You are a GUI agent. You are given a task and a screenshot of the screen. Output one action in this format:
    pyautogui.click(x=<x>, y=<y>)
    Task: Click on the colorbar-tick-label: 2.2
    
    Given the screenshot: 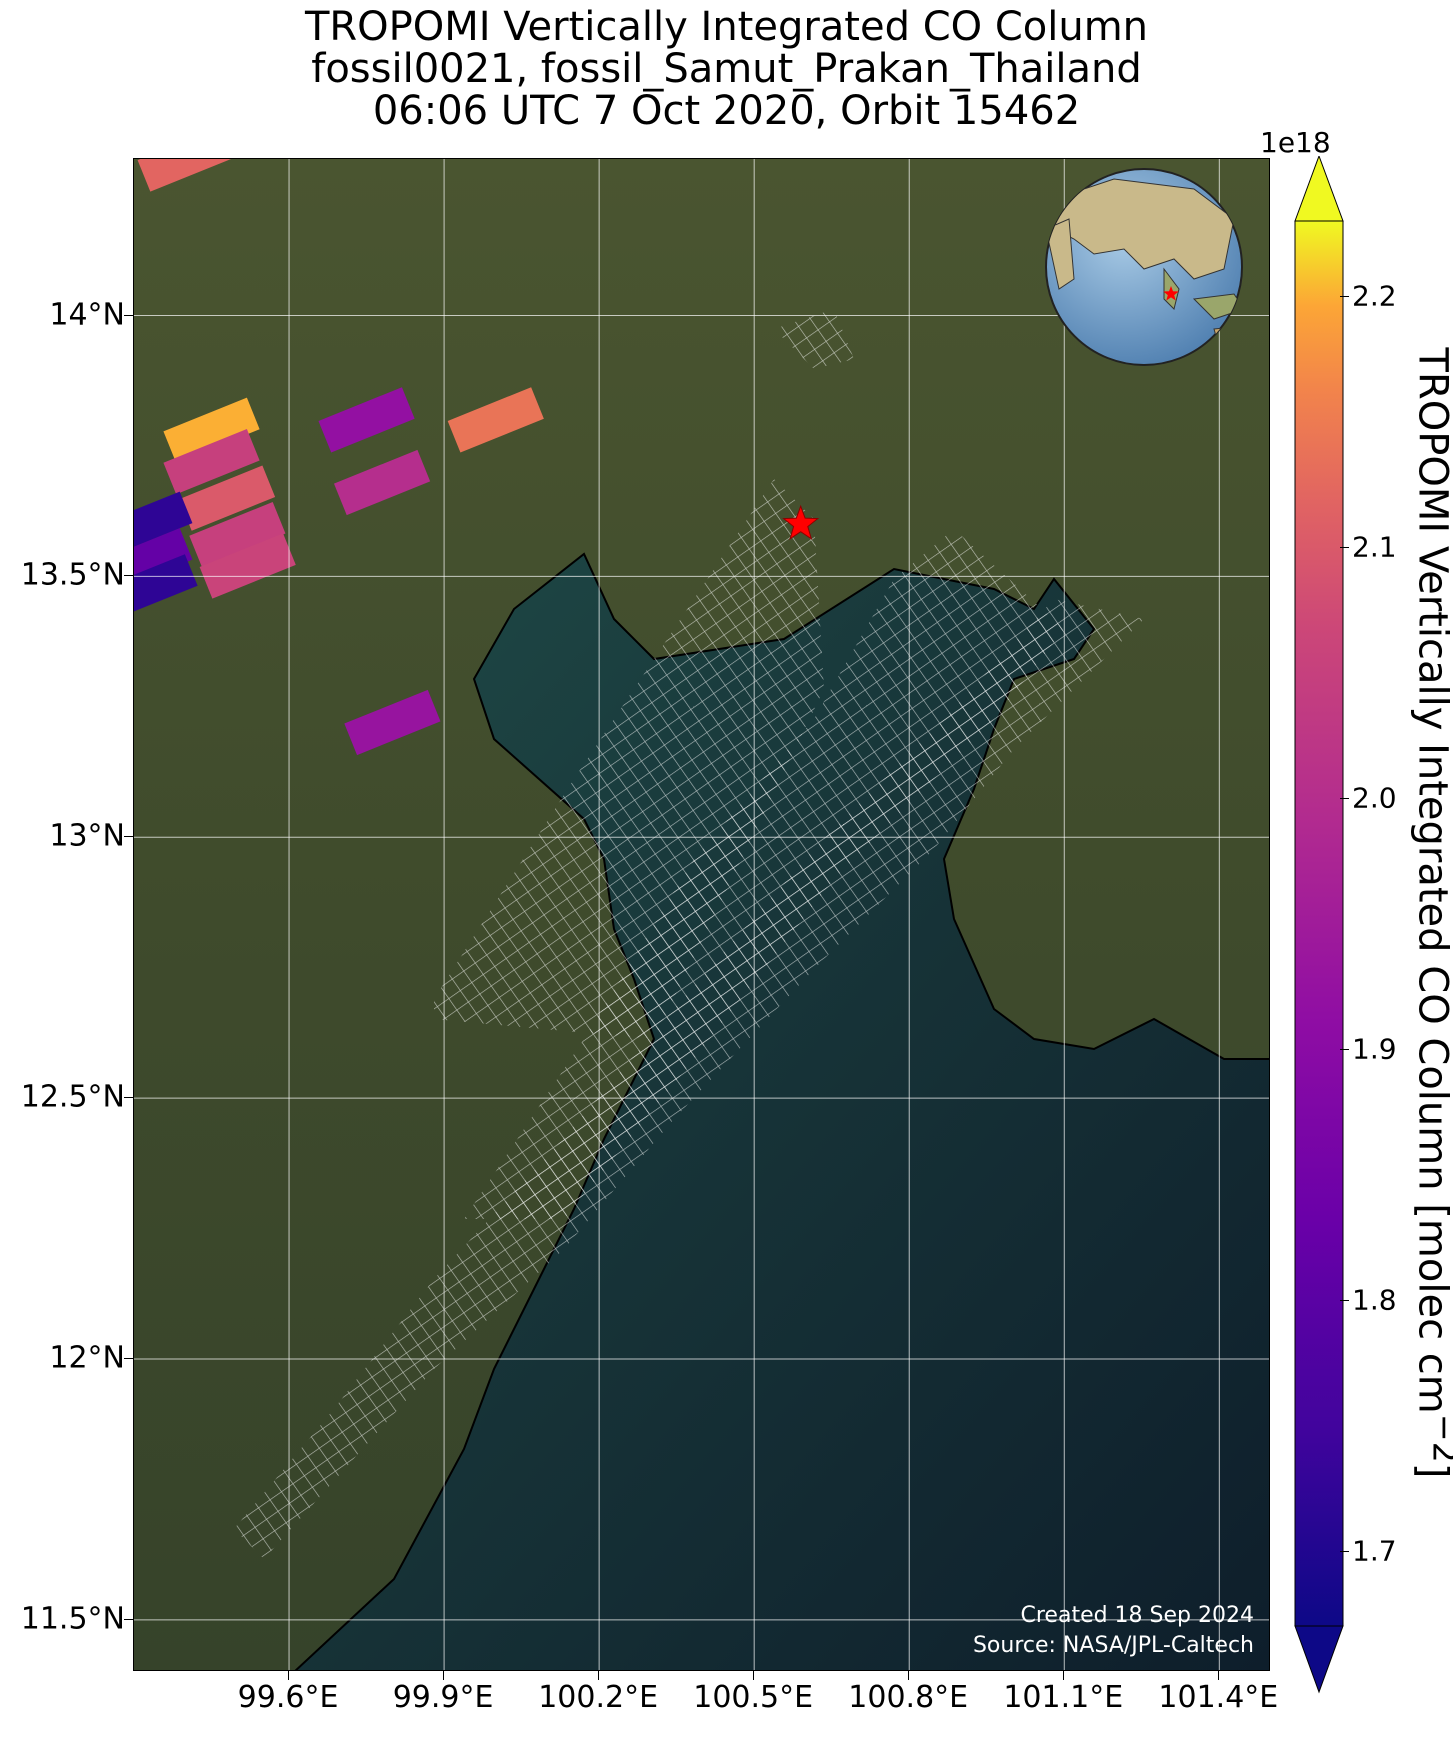 What is the action you would take?
    pyautogui.click(x=1374, y=296)
    